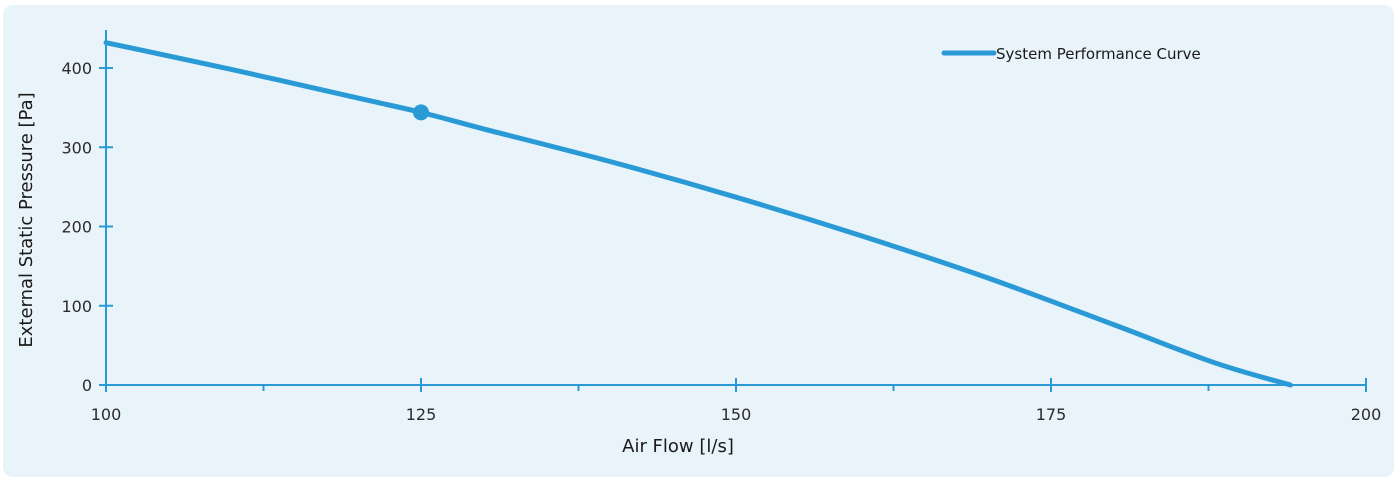  Describe the element at coordinates (1098, 54) in the screenshot. I see `legend-label: System Performance Curve` at that location.